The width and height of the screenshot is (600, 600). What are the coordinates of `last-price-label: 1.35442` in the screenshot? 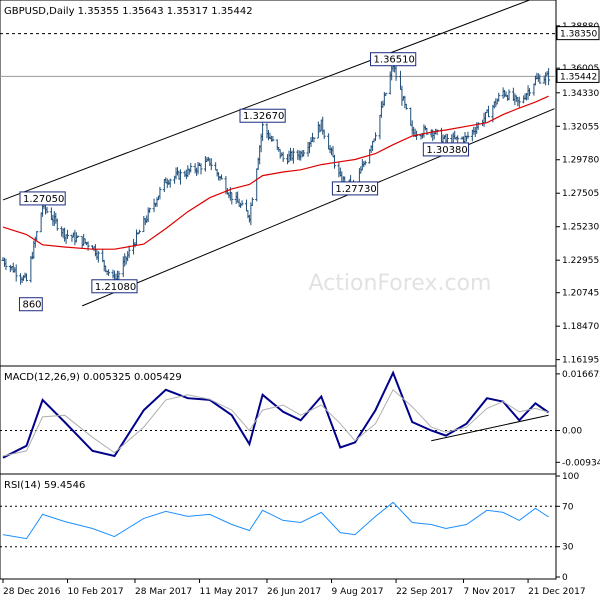 It's located at (578, 77).